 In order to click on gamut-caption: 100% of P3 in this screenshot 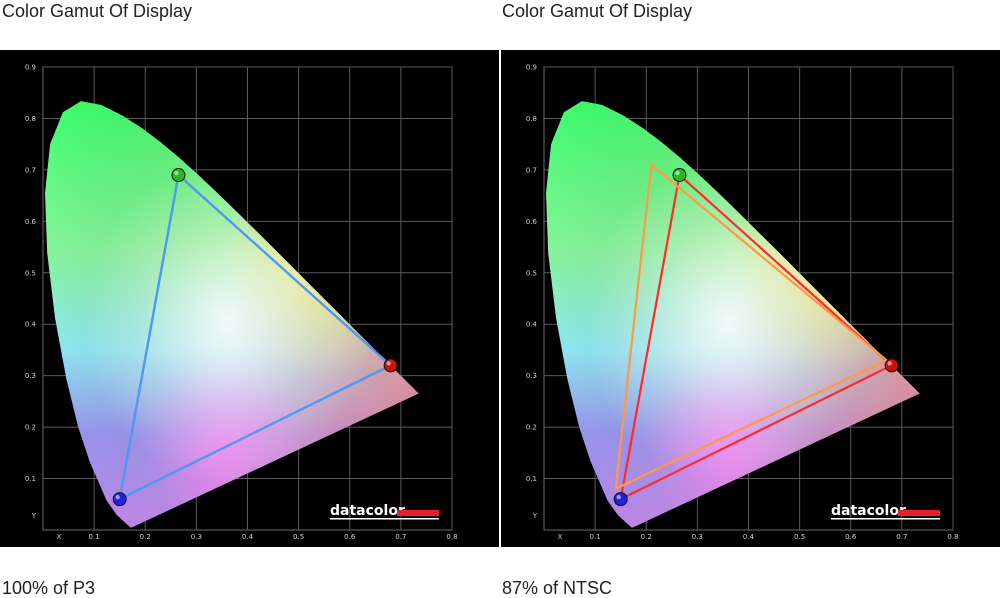, I will do `click(49, 588)`.